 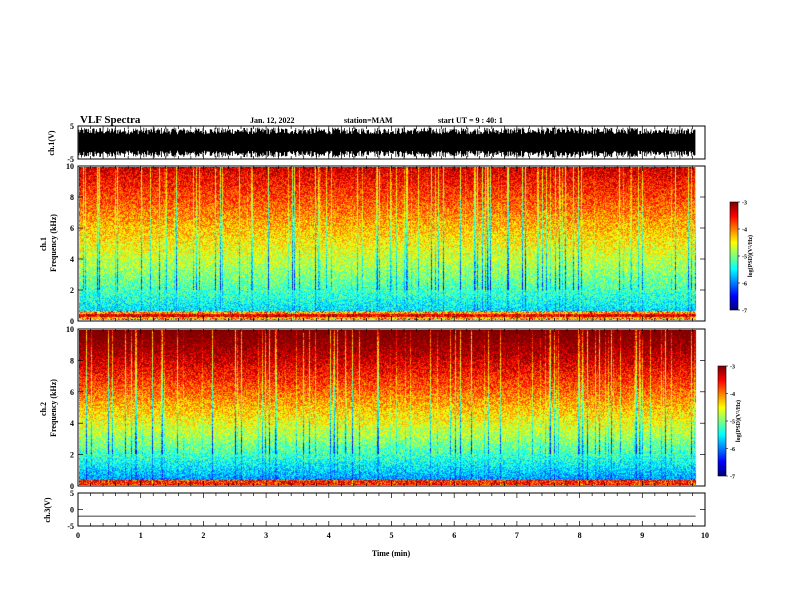 I want to click on ch2-colorbar, so click(x=722, y=421).